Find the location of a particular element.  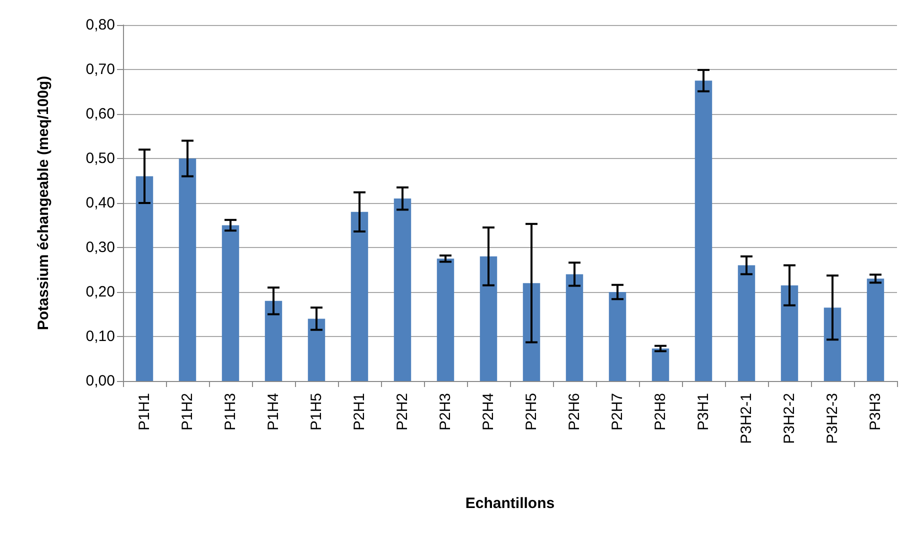

x-tick-label: P2H4 is located at coordinates (488, 412).